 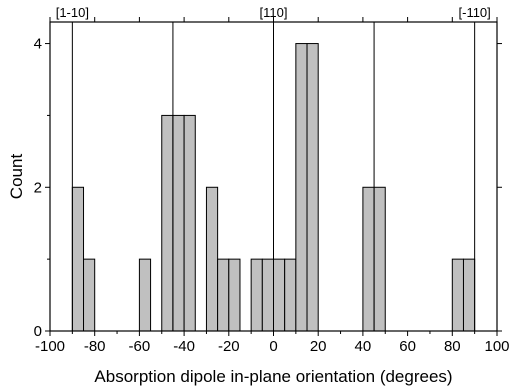 I want to click on x-tick-label: 0, so click(x=273, y=346).